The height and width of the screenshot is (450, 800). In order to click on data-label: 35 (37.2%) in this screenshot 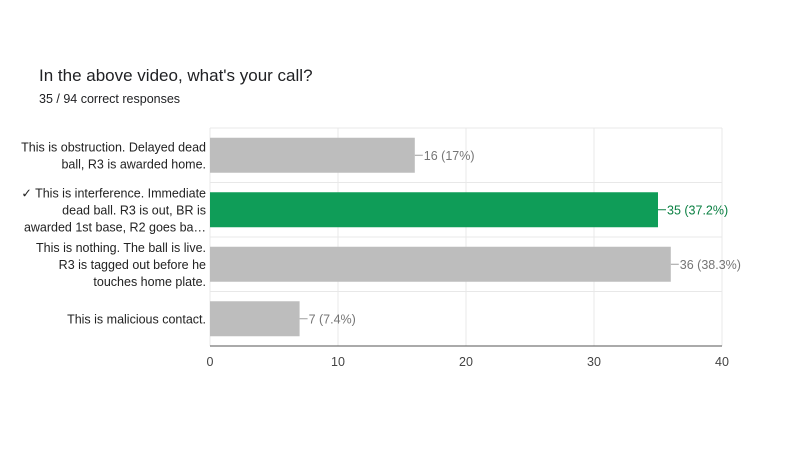, I will do `click(697, 210)`.